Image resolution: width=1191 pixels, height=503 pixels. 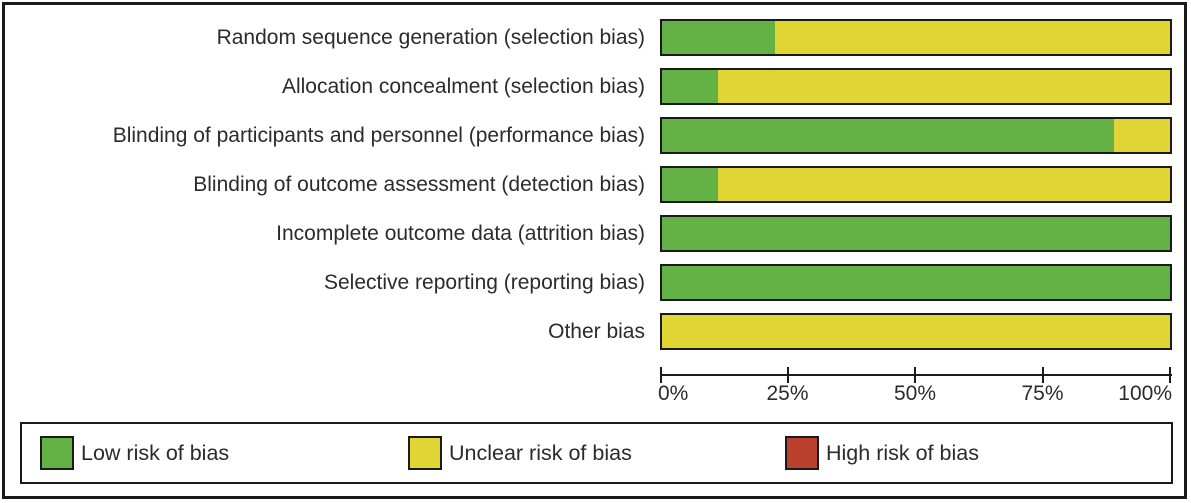 I want to click on category-label: Incomplete outcome data (attrition bias), so click(x=460, y=233).